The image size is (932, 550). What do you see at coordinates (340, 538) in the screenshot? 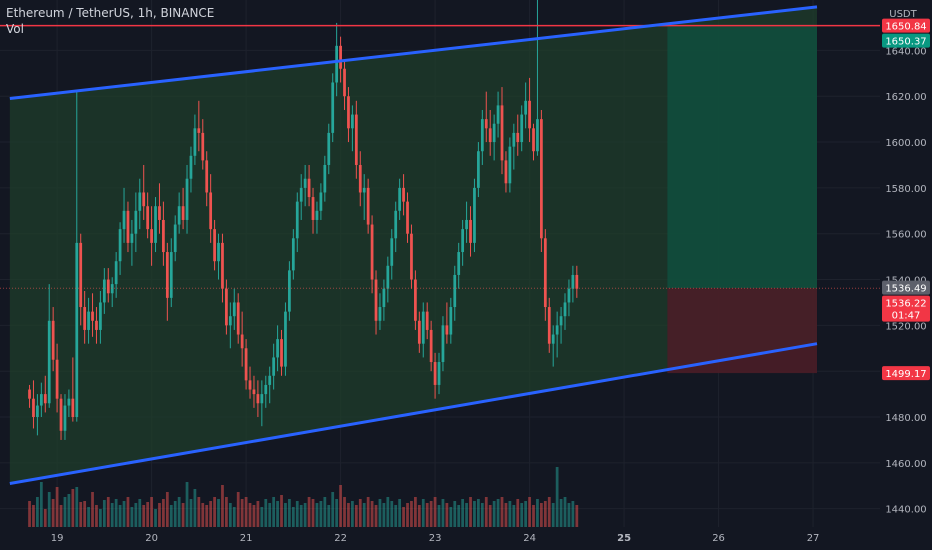
I see `time-tick-label: 22` at bounding box center [340, 538].